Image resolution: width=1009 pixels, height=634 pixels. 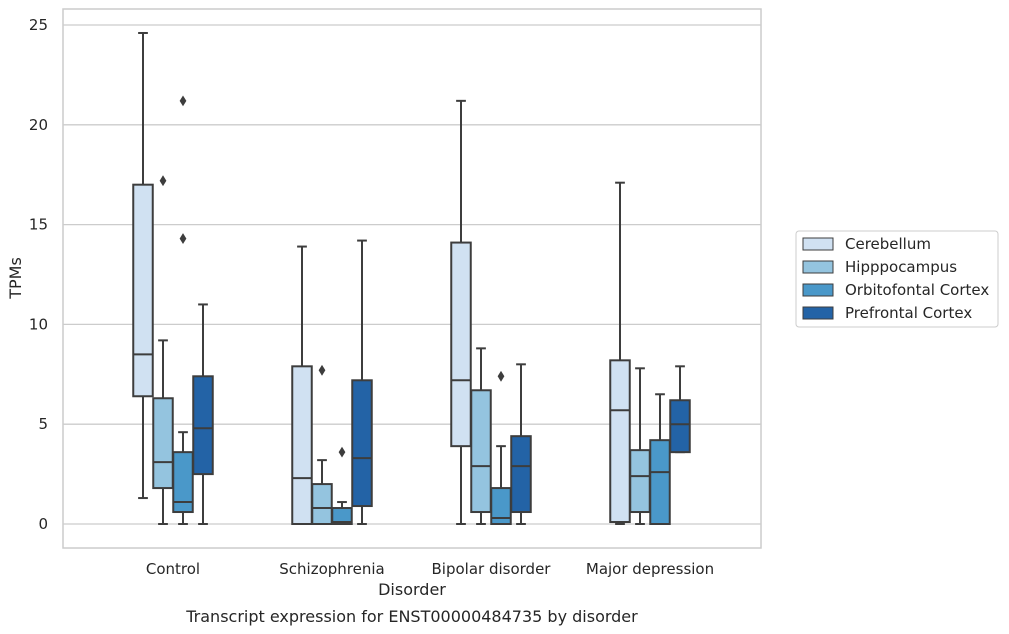 What do you see at coordinates (38, 125) in the screenshot?
I see `y-tick-label: 20` at bounding box center [38, 125].